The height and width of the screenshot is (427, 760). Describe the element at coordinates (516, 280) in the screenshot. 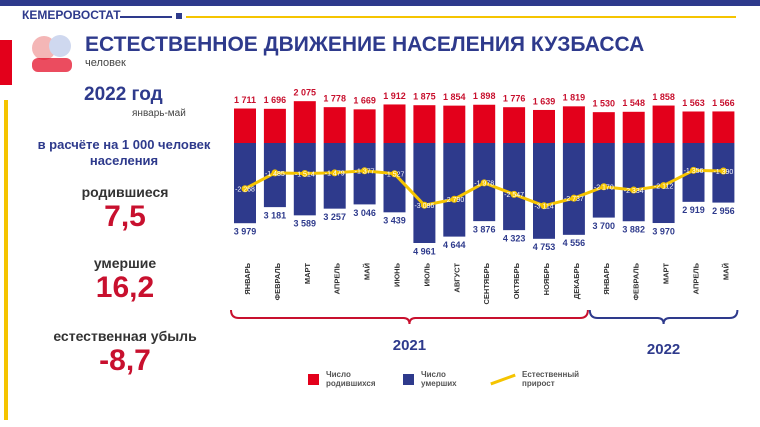

I see `x-tick-label: ОКТЯБРЬ` at that location.